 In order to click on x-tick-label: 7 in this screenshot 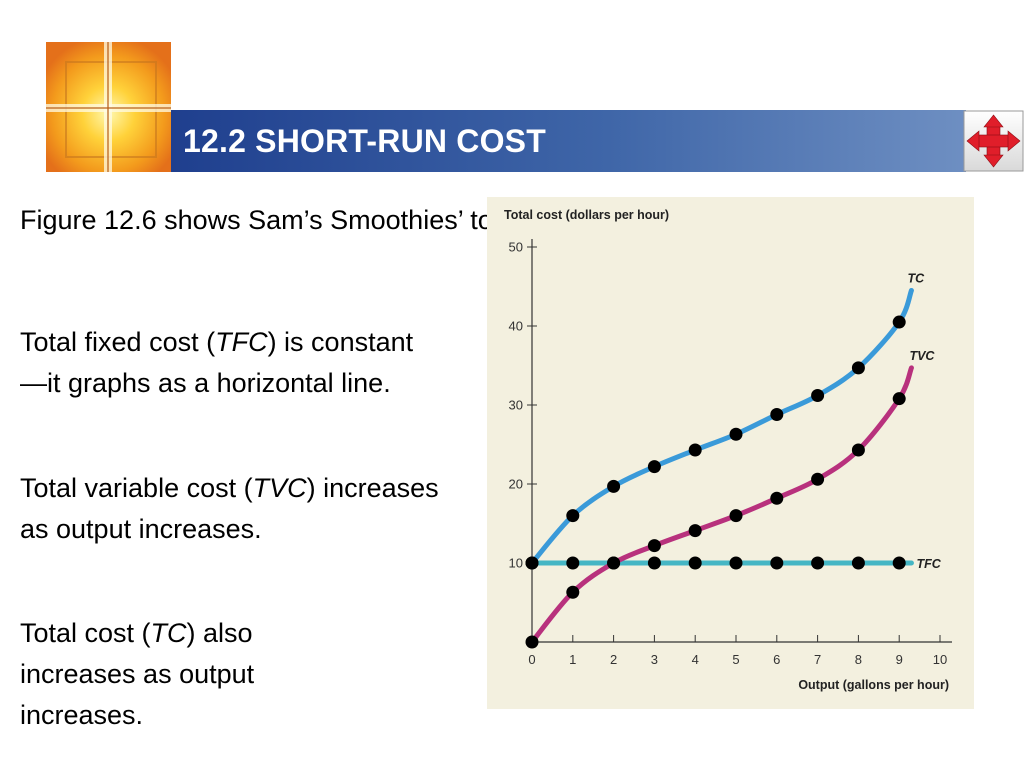, I will do `click(817, 659)`.